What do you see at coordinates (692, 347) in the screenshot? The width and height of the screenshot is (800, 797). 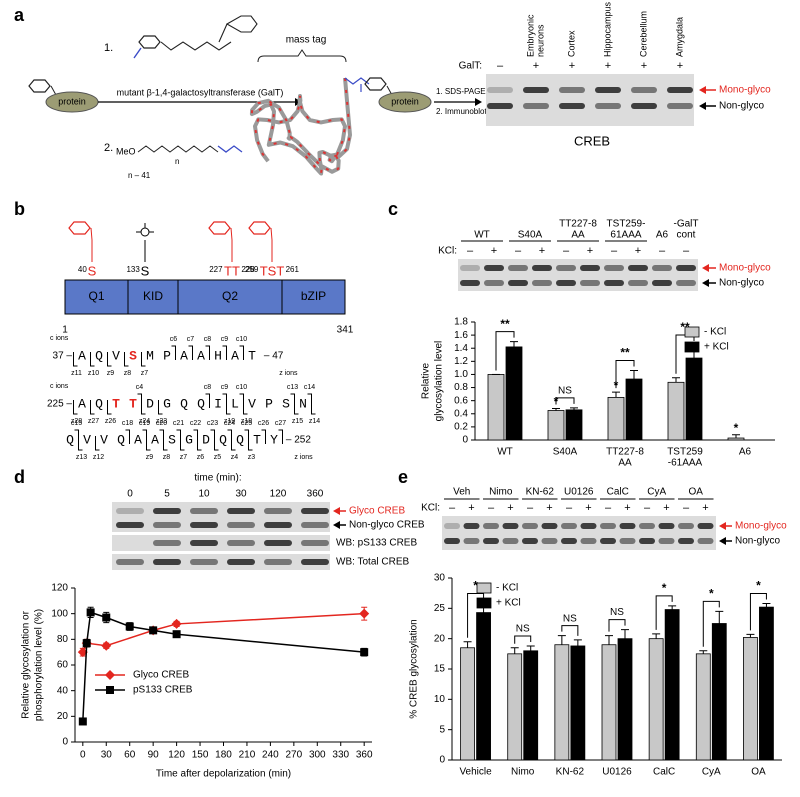 I see `legend-swatch` at bounding box center [692, 347].